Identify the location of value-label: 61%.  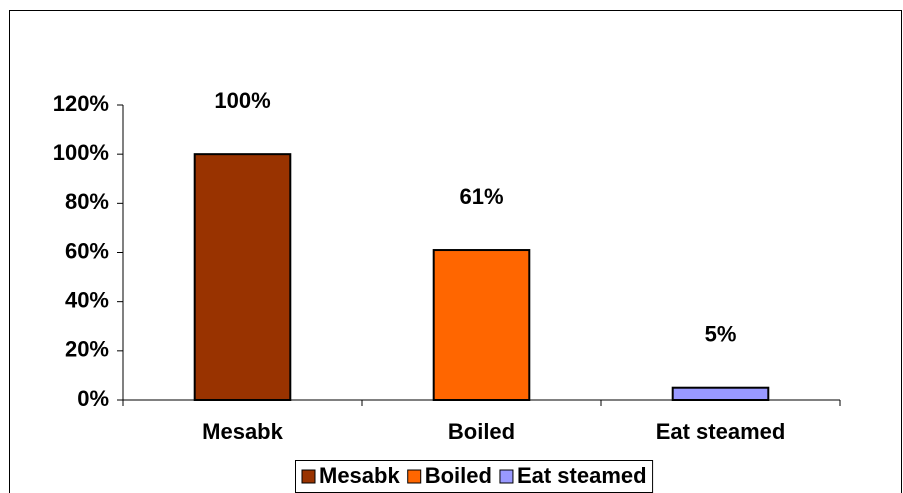
(481, 196).